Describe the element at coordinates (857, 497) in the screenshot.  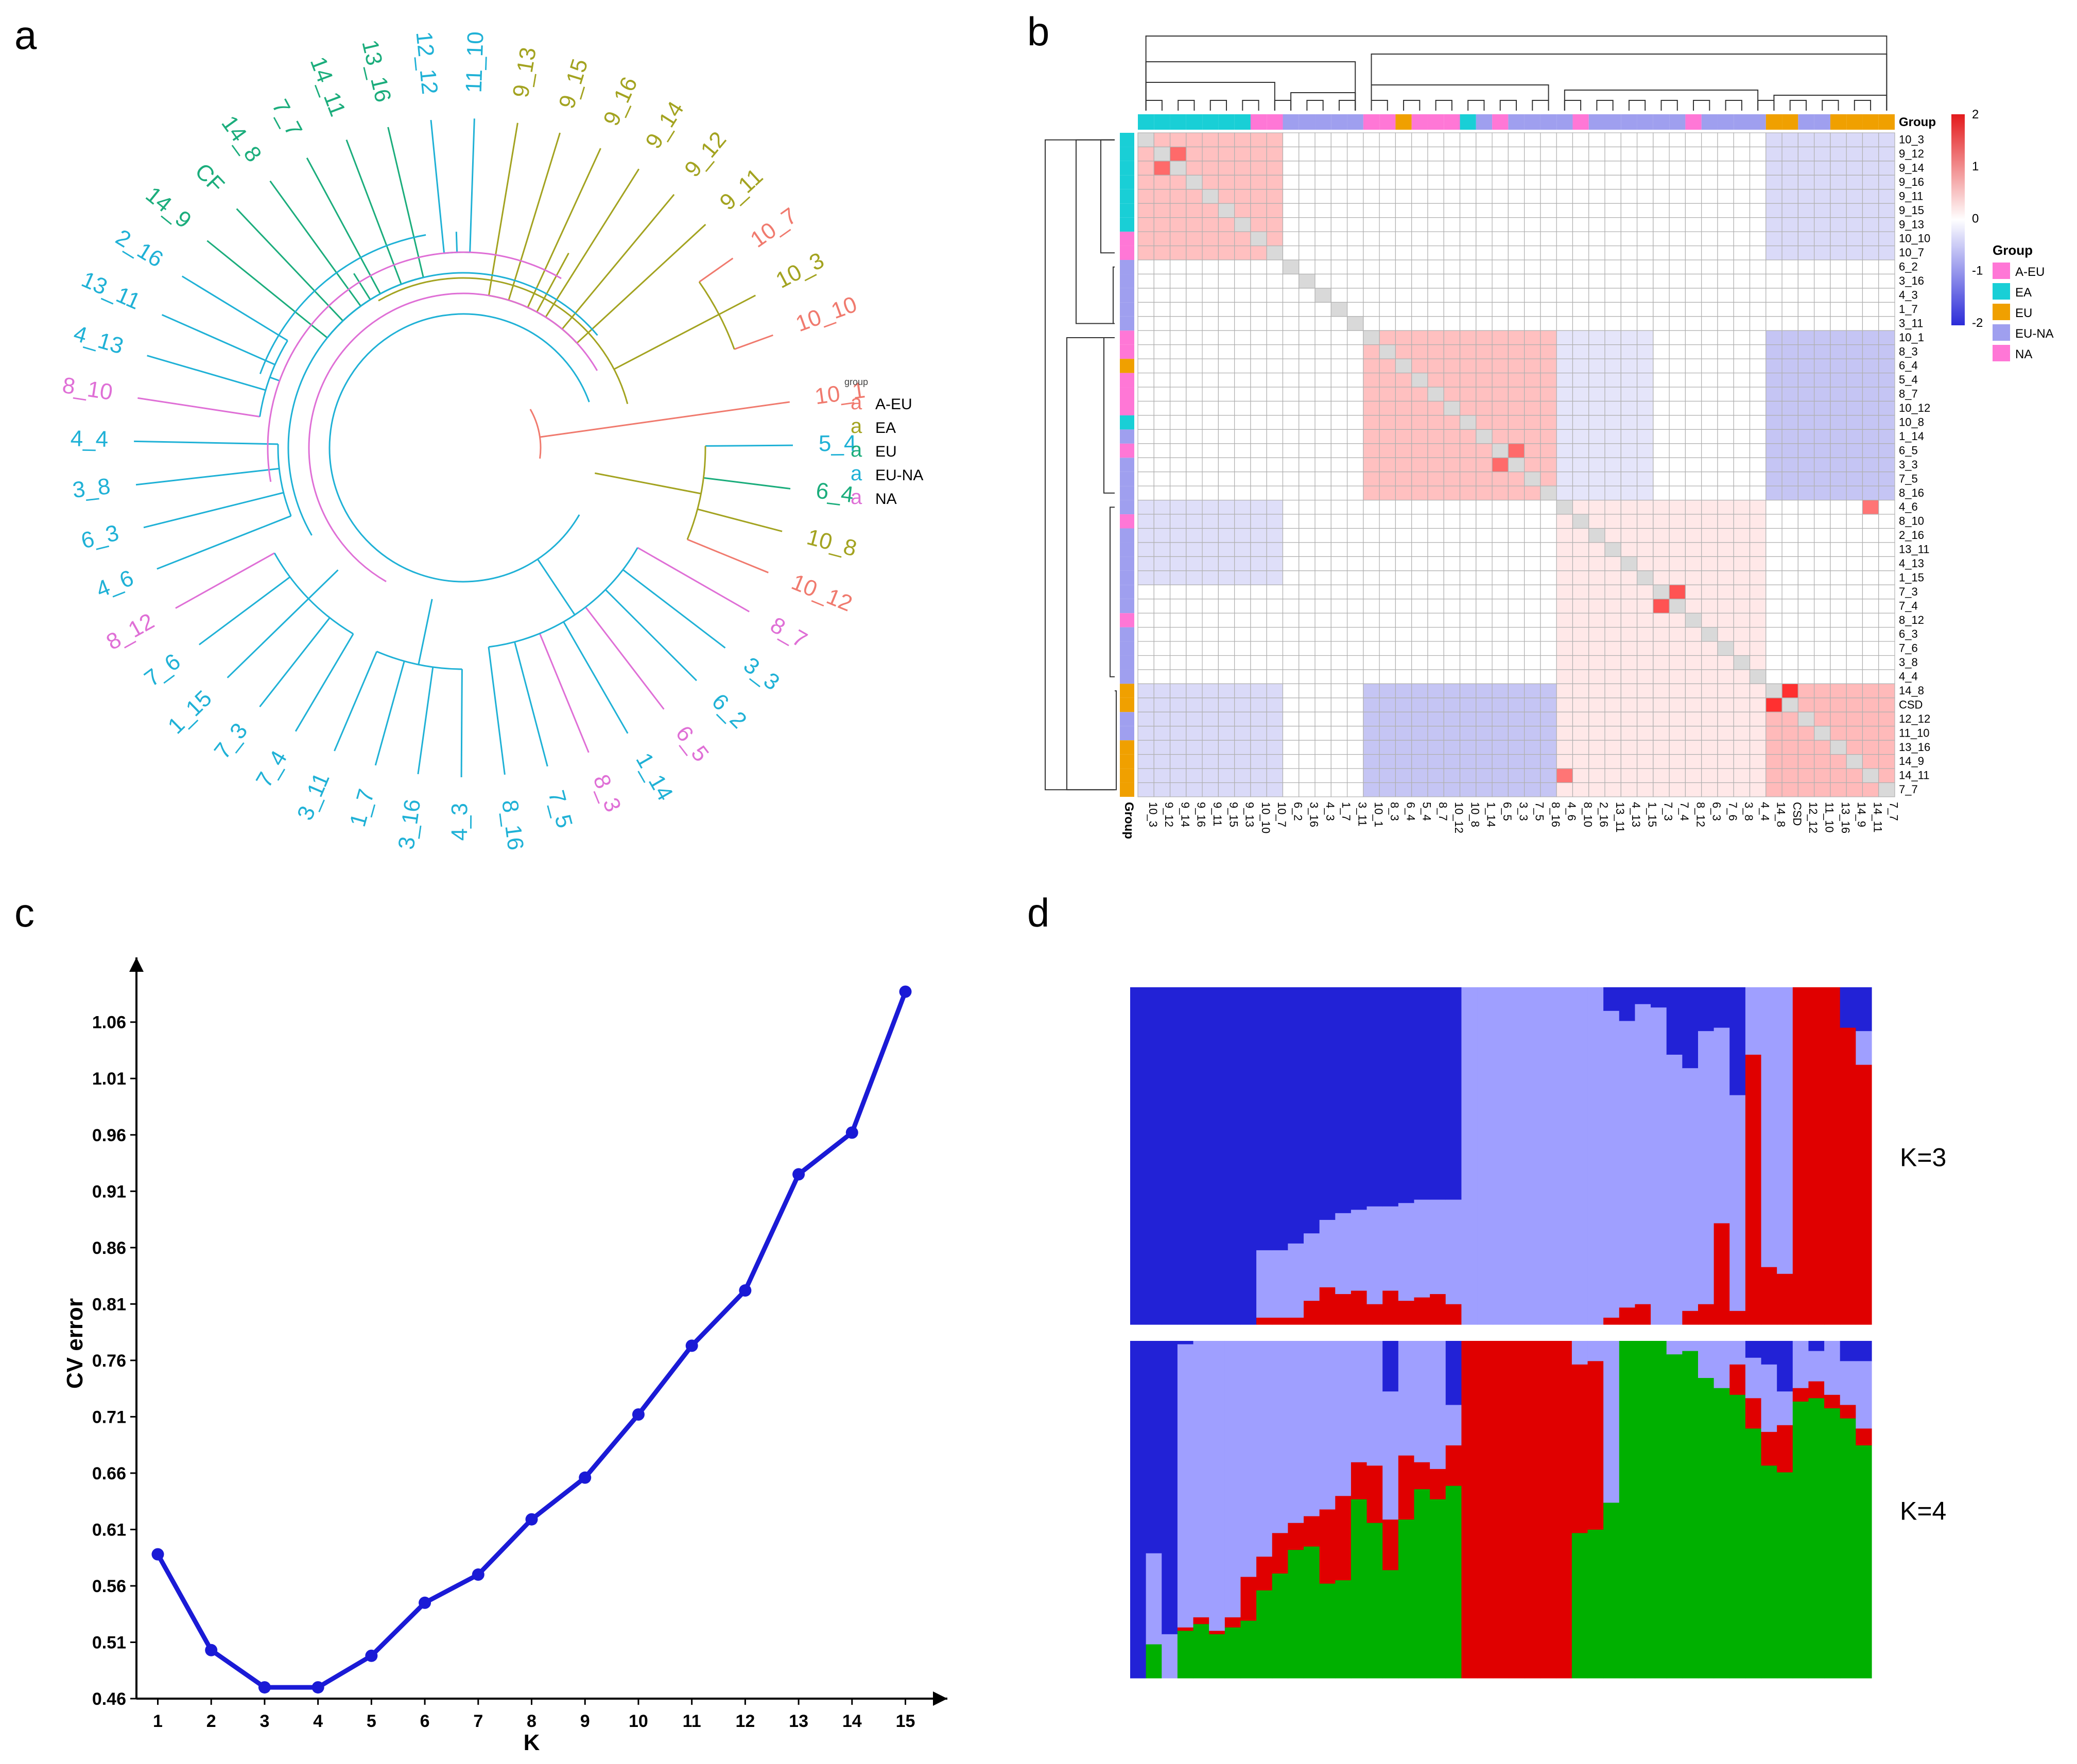
I see `legend-key: a` at that location.